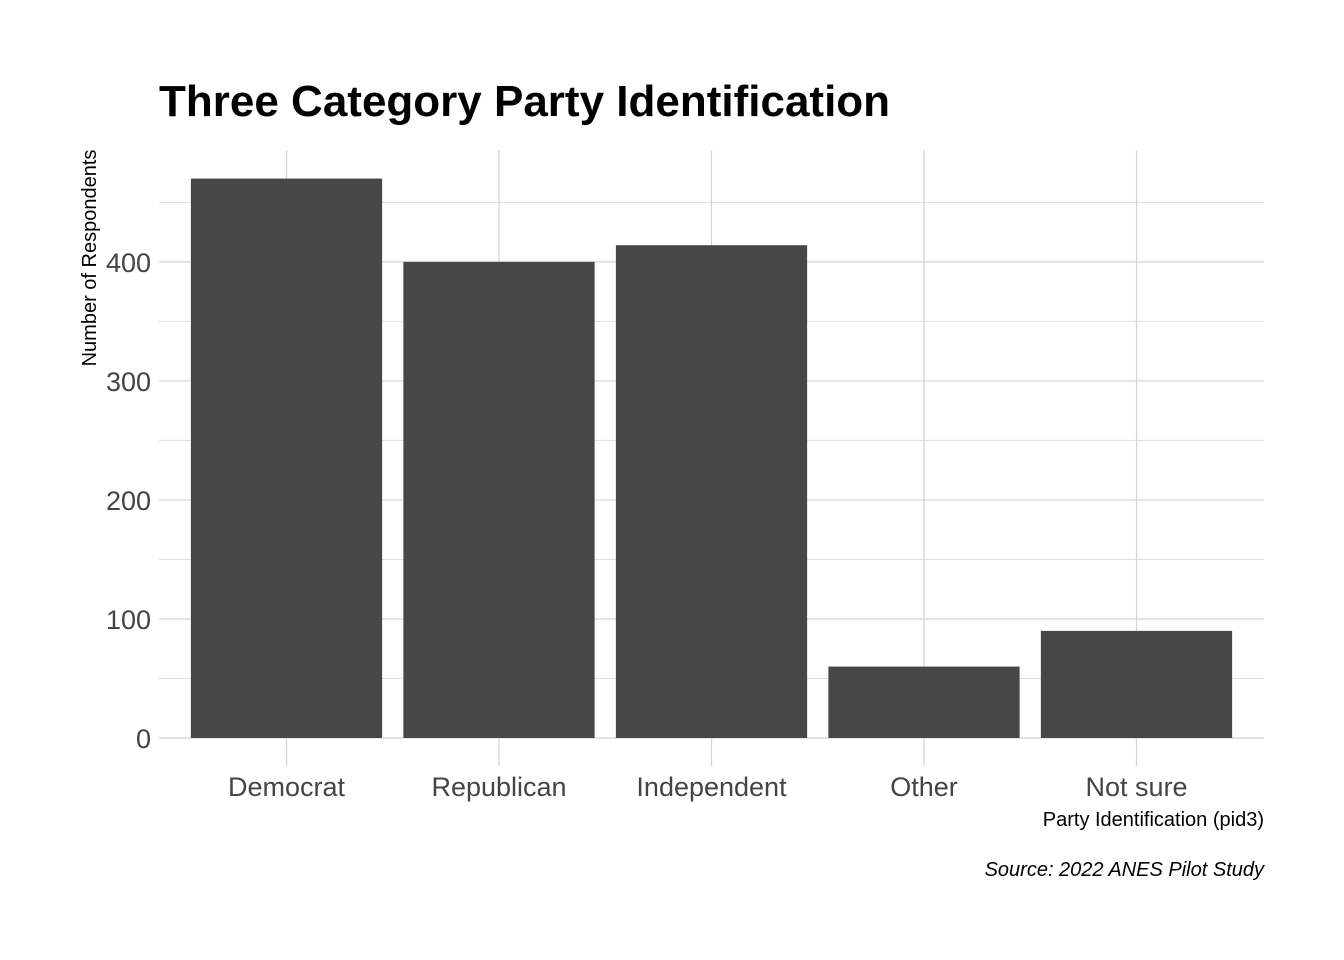 This screenshot has width=1344, height=960. Describe the element at coordinates (128, 263) in the screenshot. I see `y-tick-label: 400` at that location.